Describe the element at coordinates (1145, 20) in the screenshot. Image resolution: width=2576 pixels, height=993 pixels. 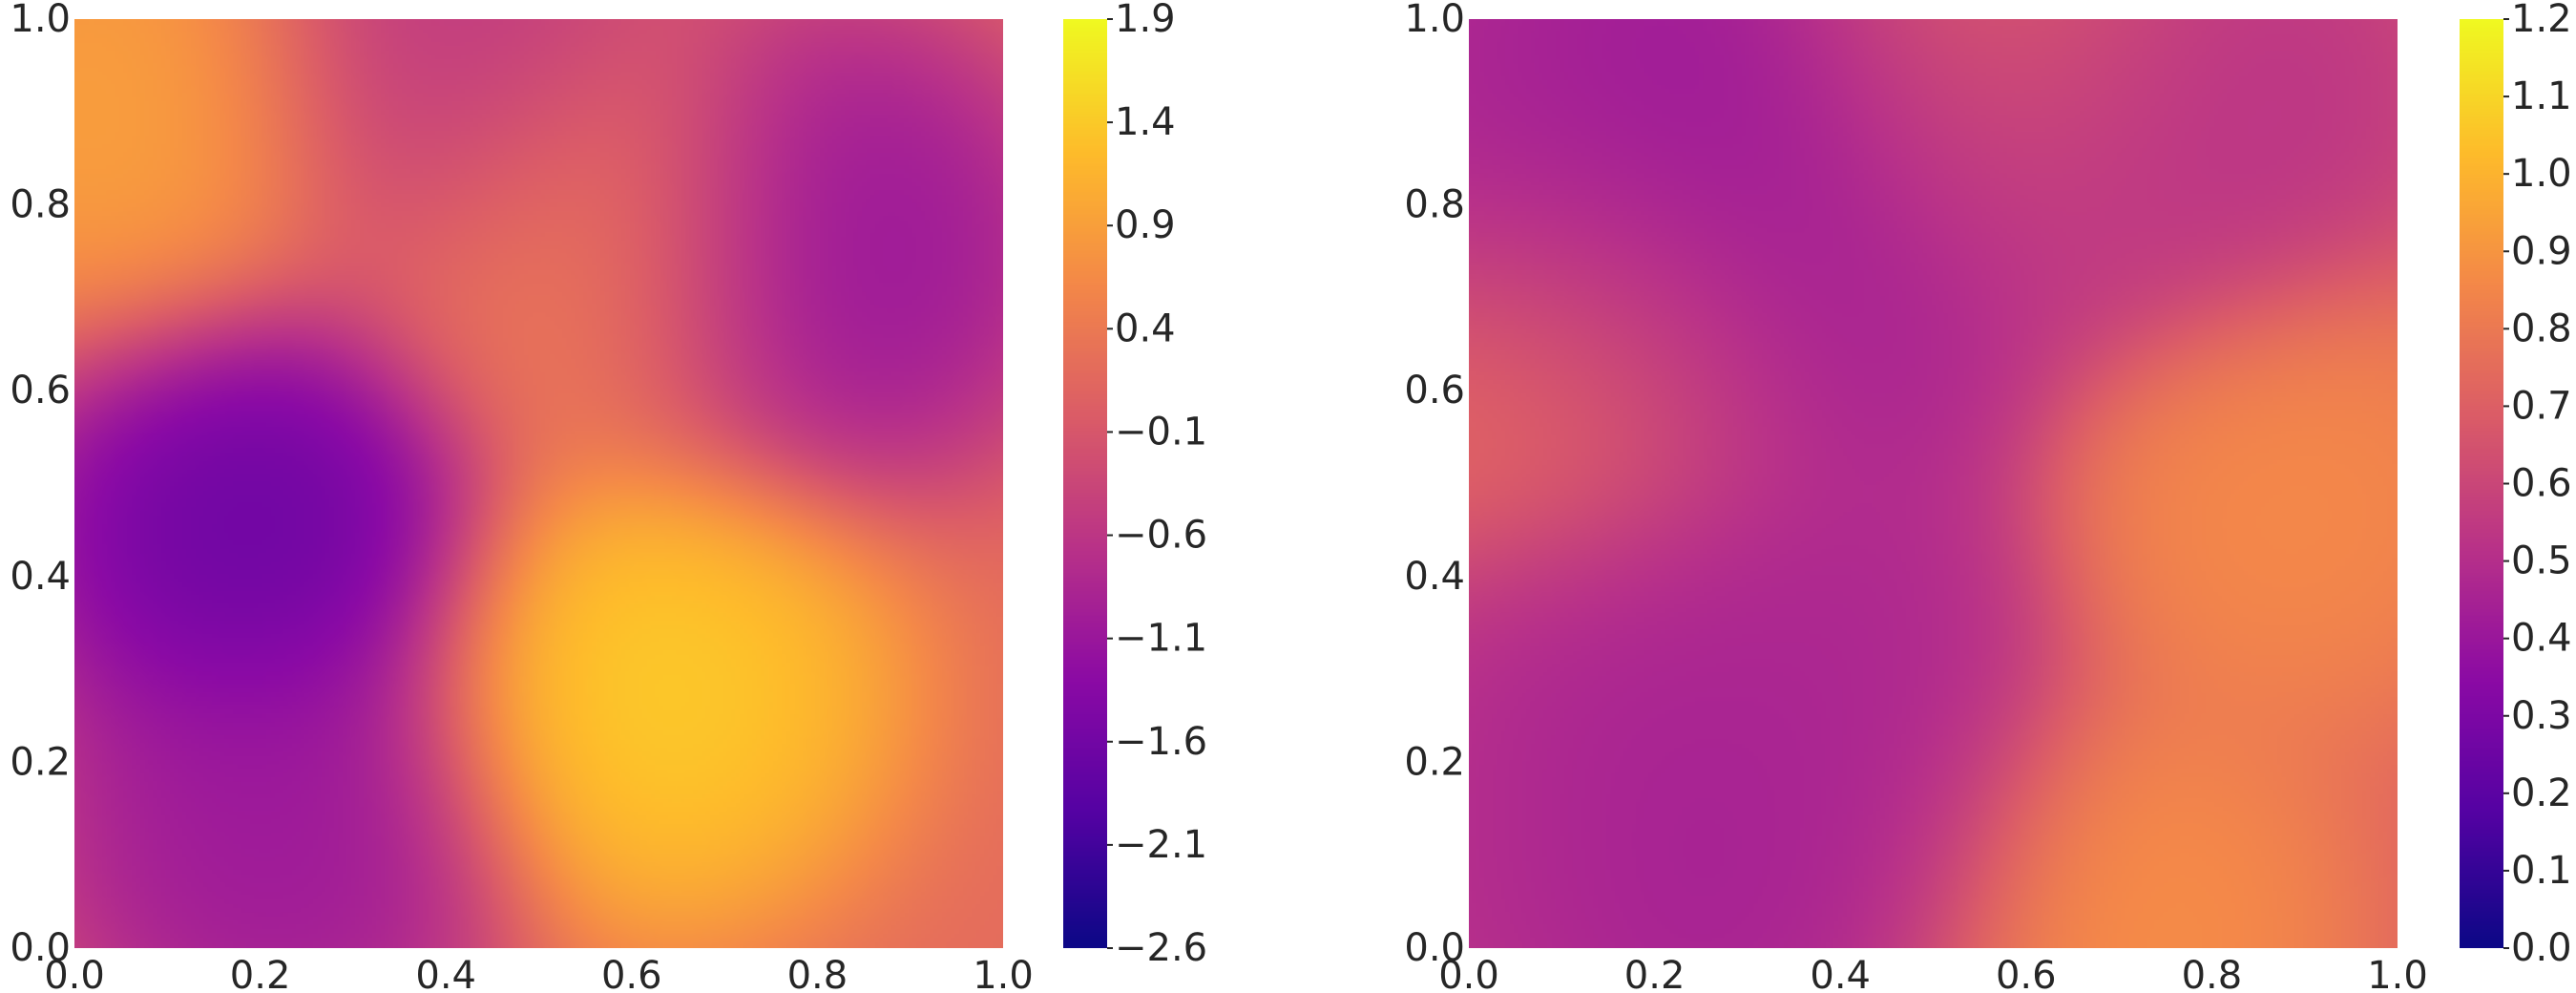
I see `colorbar-tick-label: 1.9` at that location.